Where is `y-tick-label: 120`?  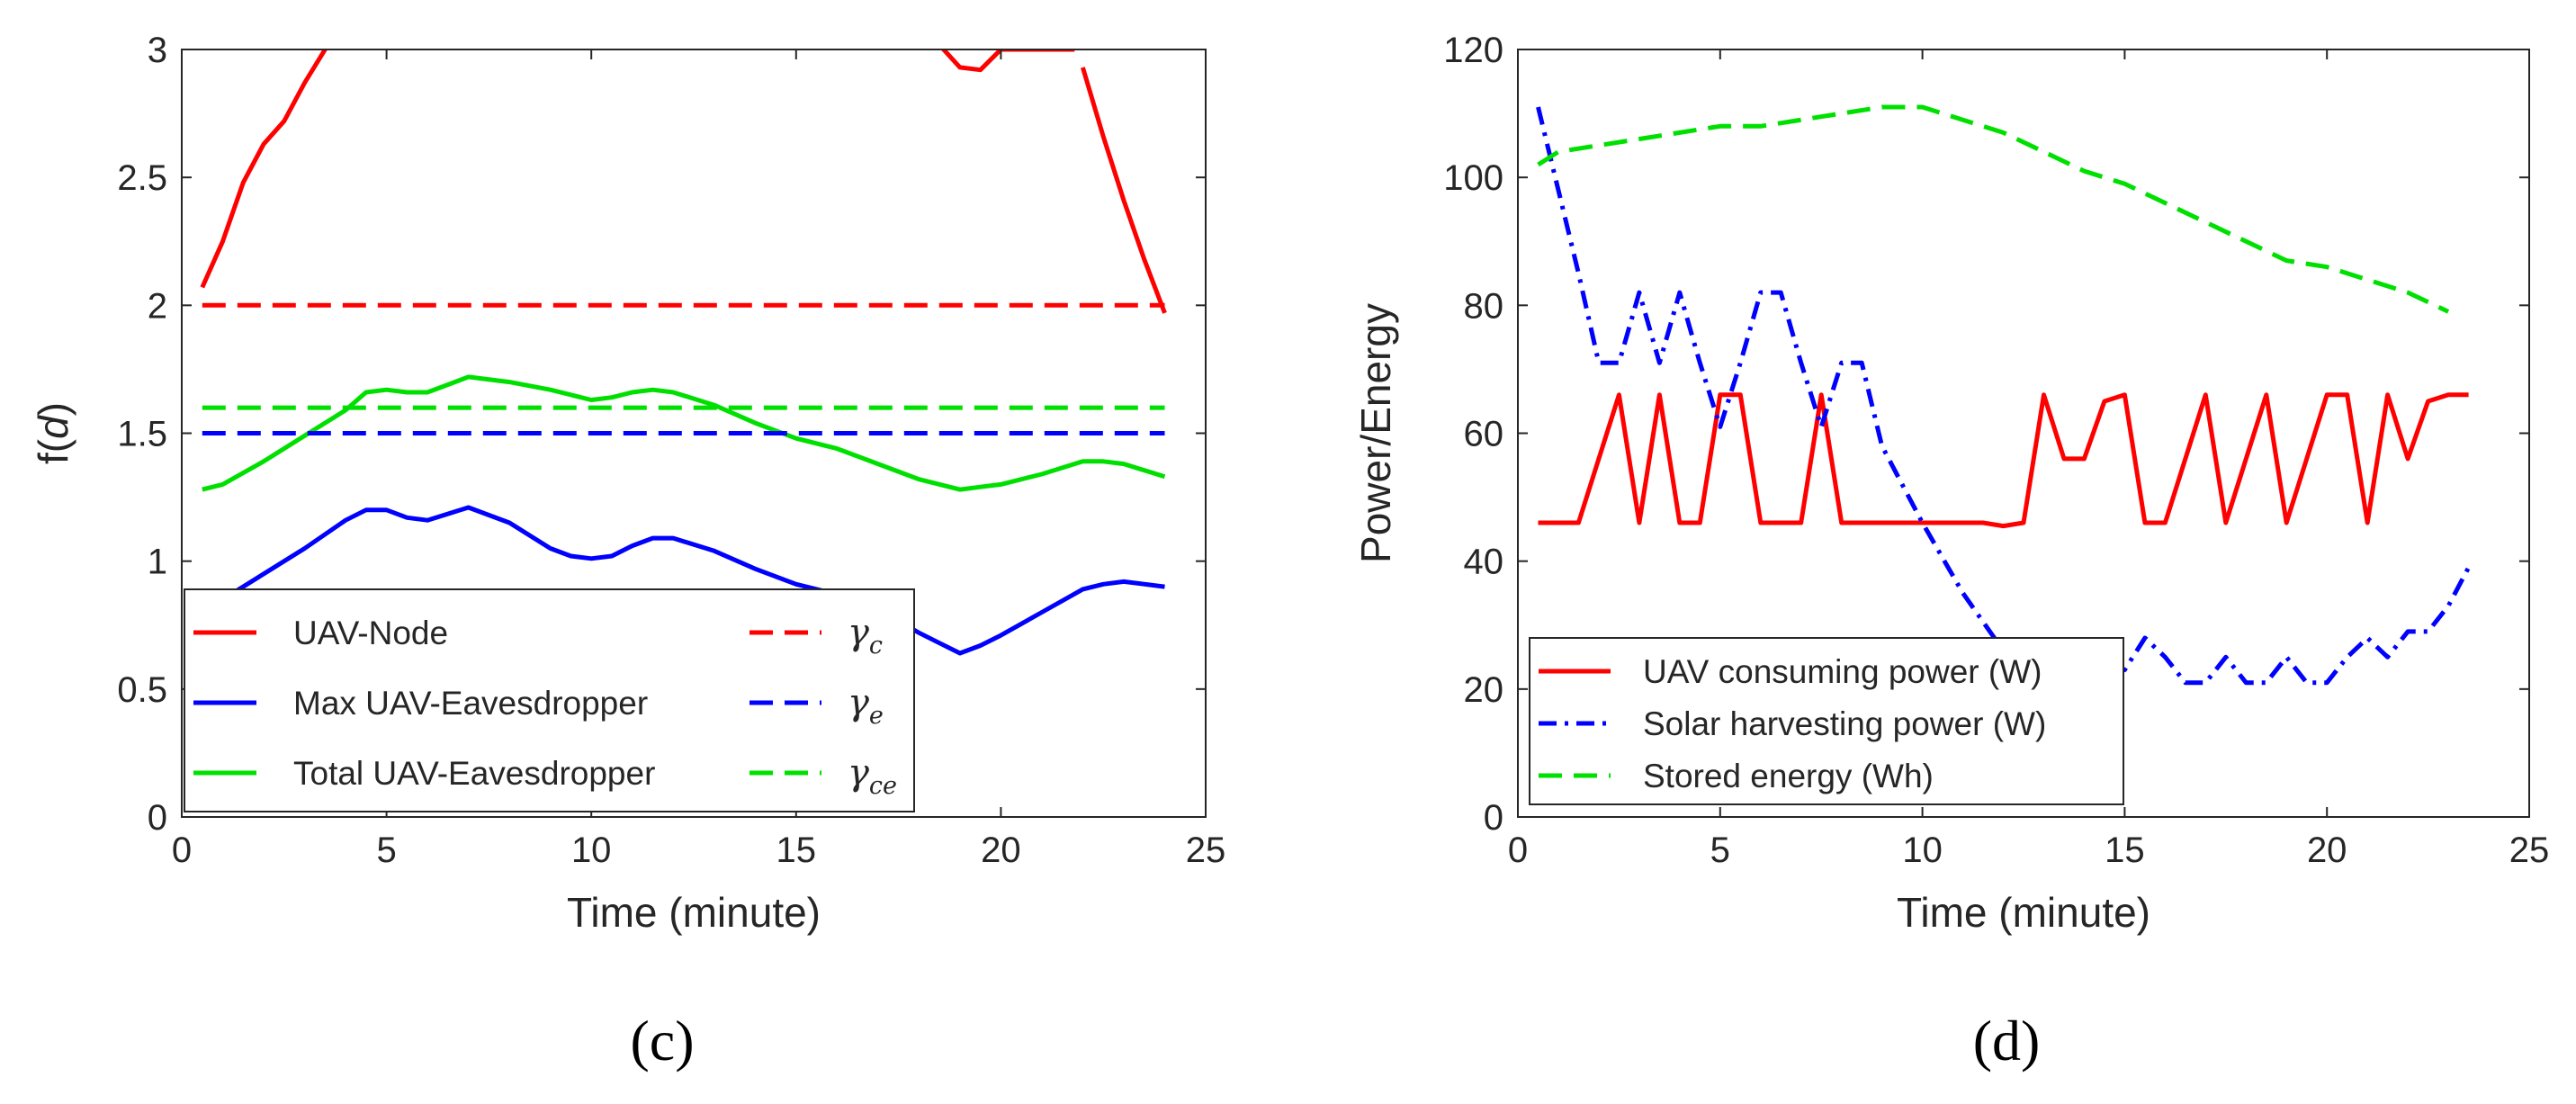 y-tick-label: 120 is located at coordinates (1473, 51).